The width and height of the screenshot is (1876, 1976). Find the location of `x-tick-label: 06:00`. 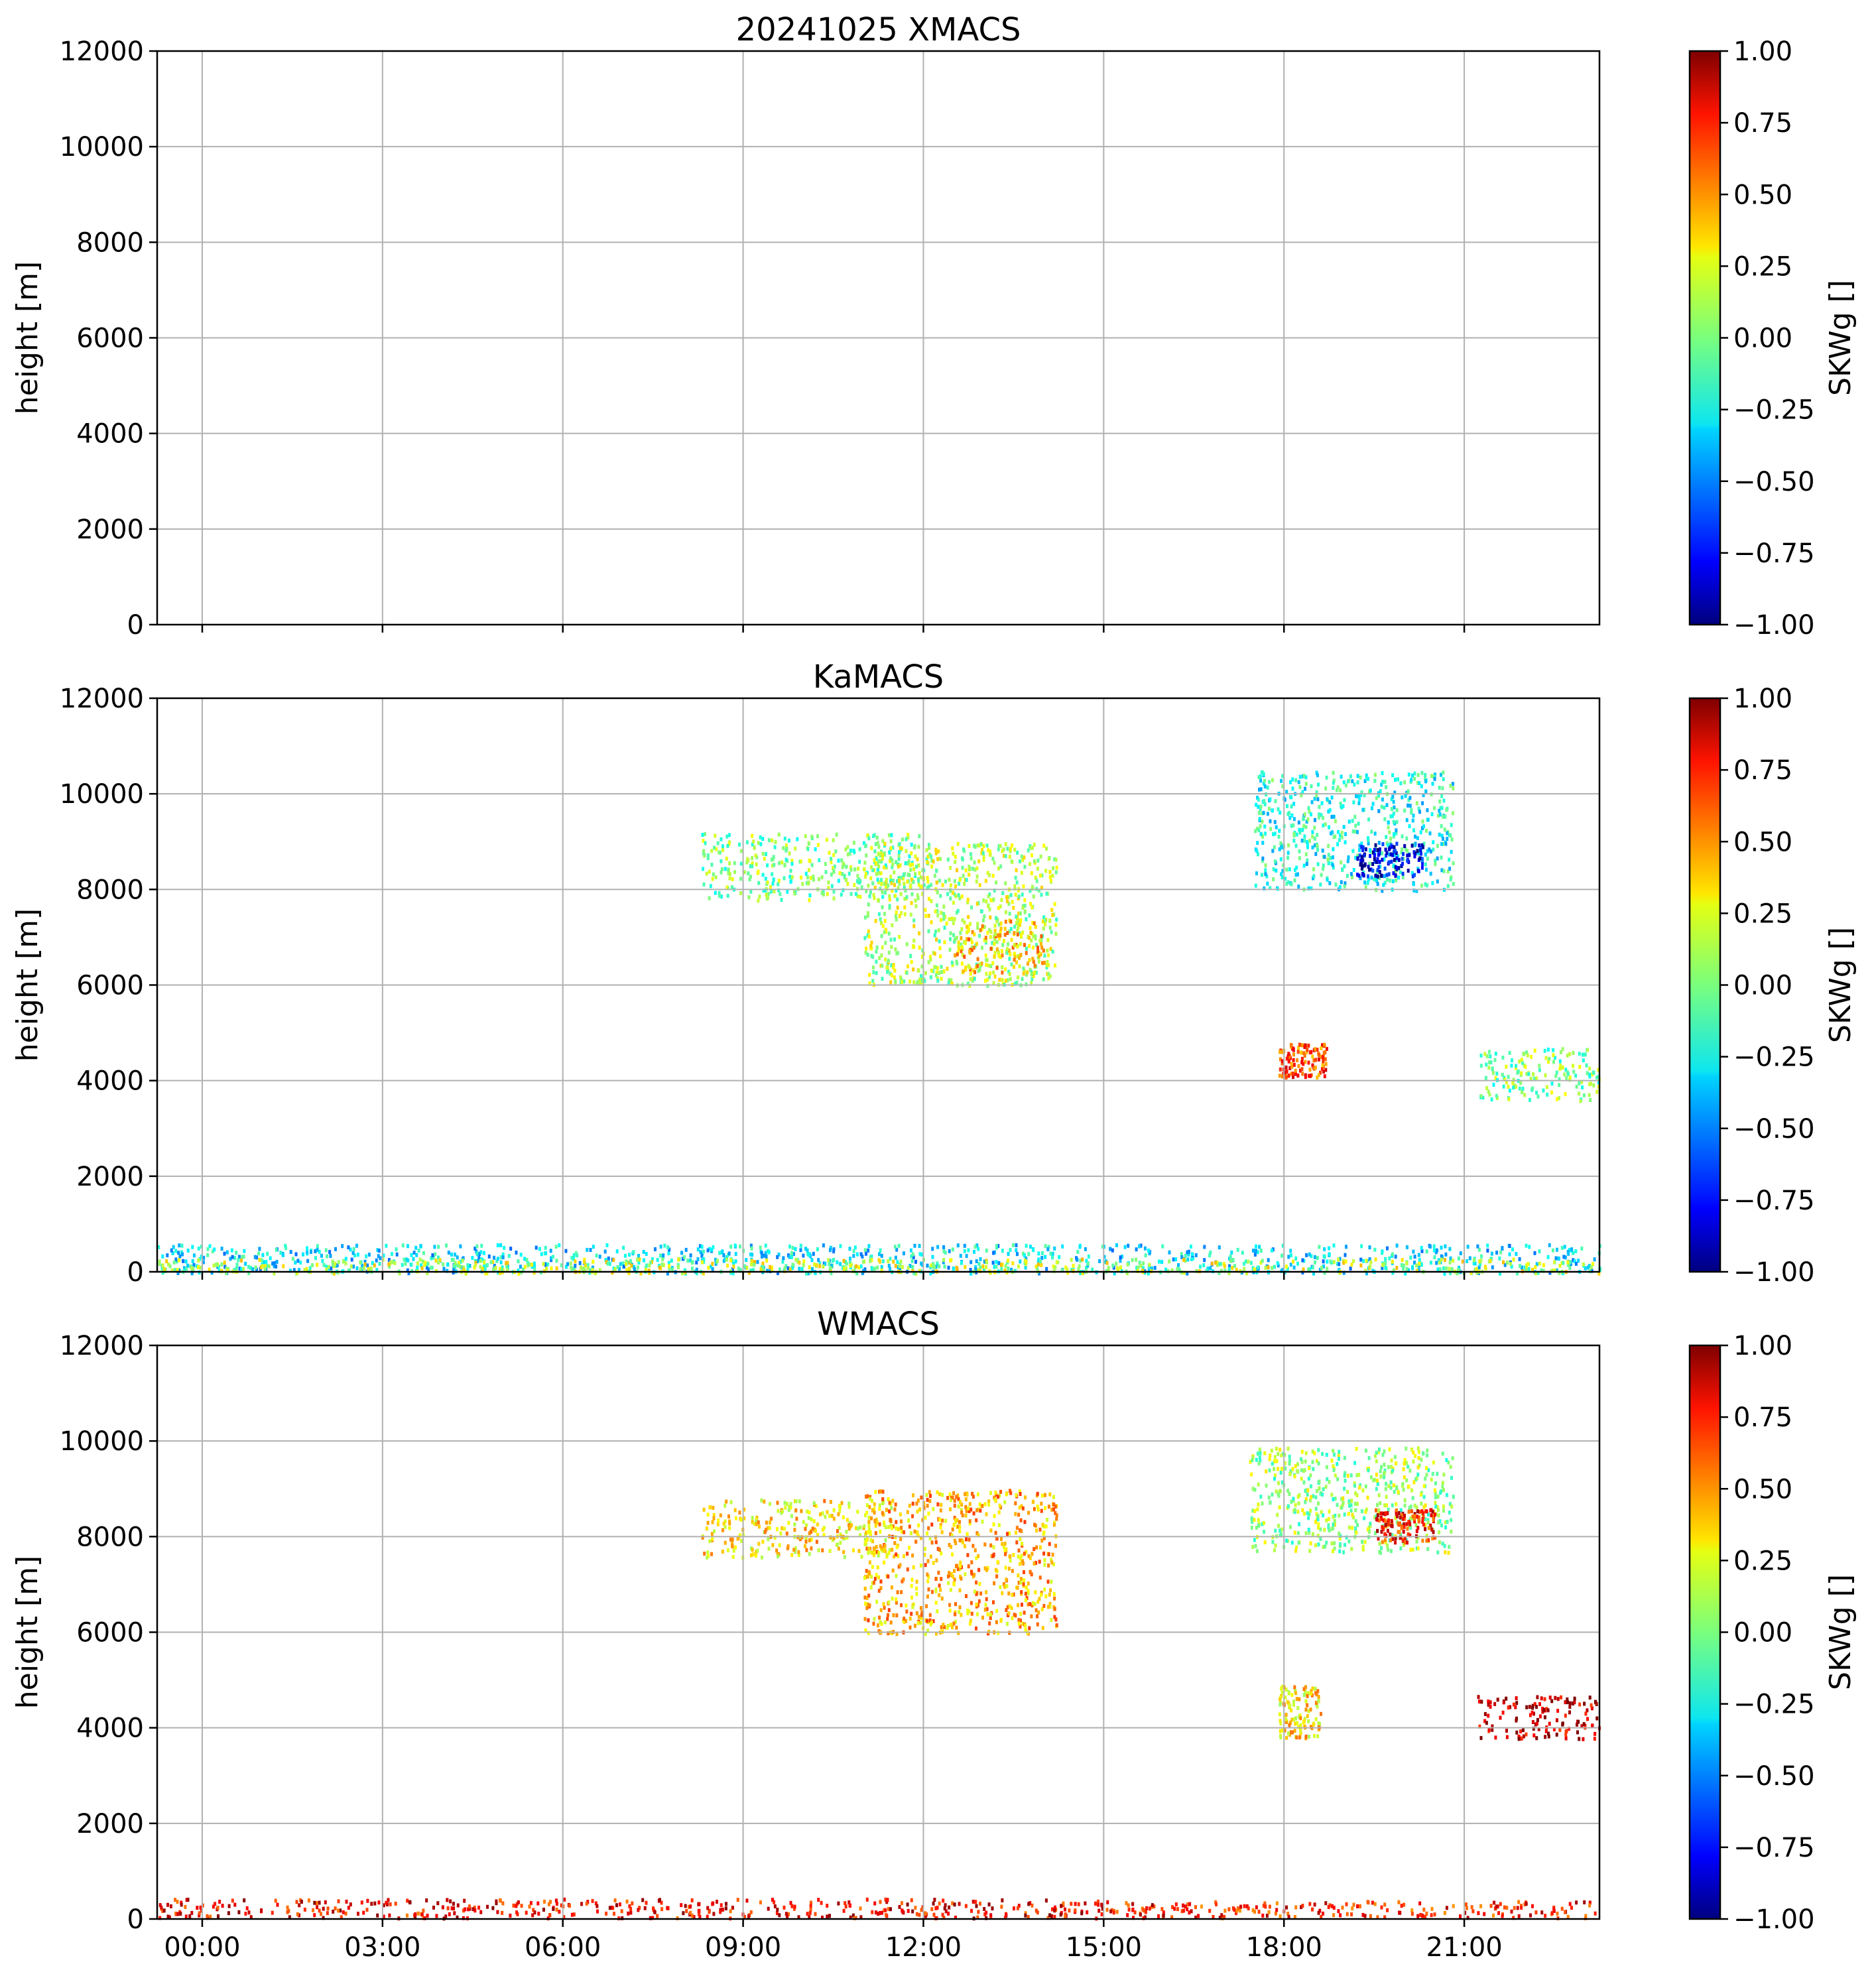

x-tick-label: 06:00 is located at coordinates (563, 1947).